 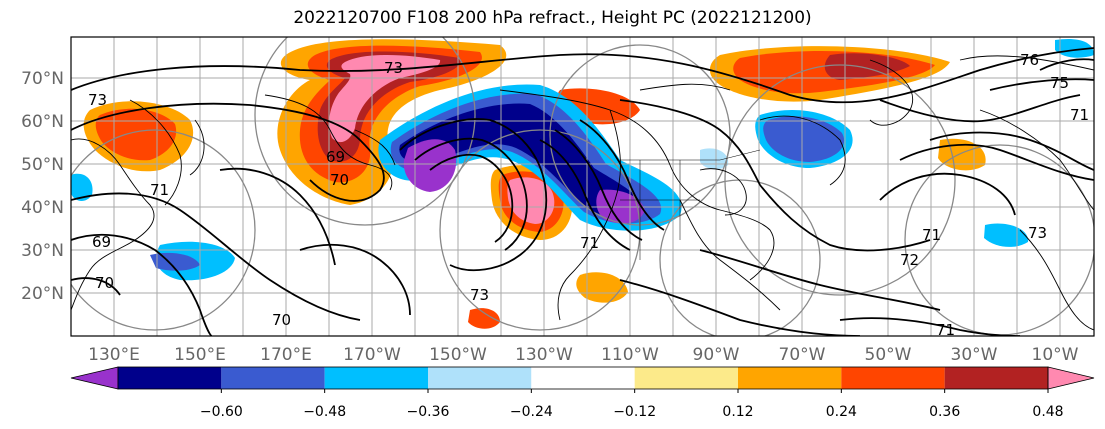 What do you see at coordinates (42, 122) in the screenshot?
I see `lat-label: 60°N` at bounding box center [42, 122].